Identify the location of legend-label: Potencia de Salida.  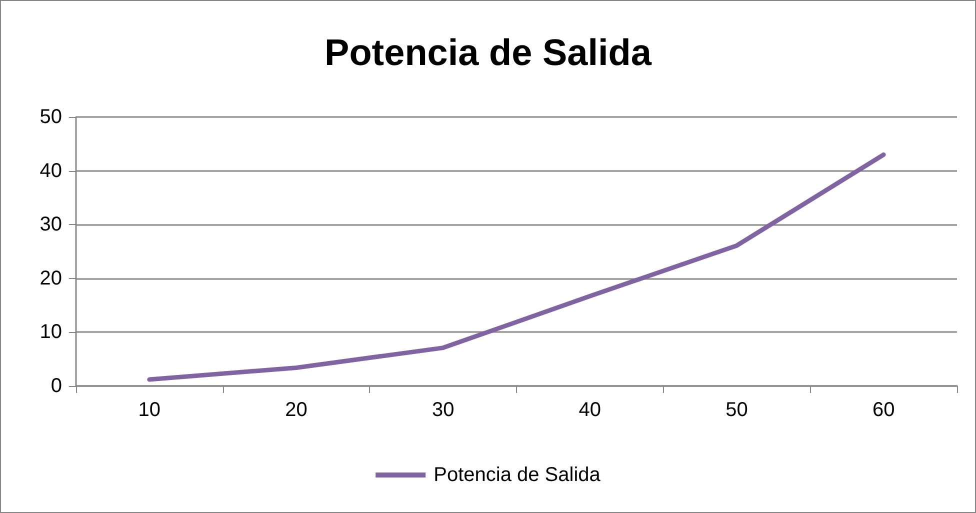
(518, 475).